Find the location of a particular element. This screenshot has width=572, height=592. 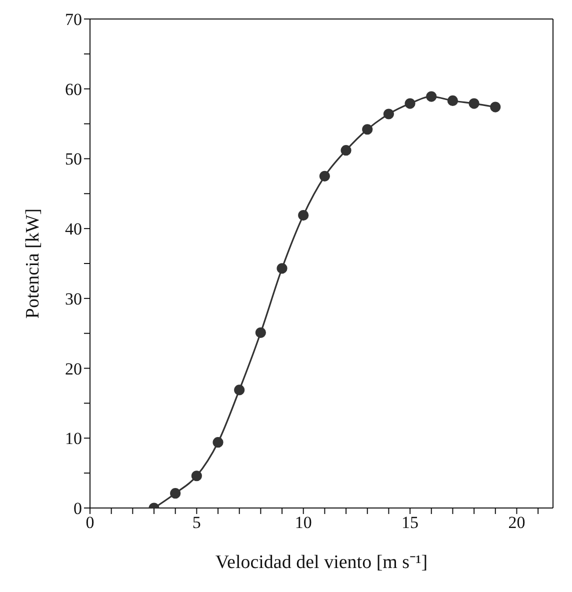

y-tick-label: 0 is located at coordinates (78, 508).